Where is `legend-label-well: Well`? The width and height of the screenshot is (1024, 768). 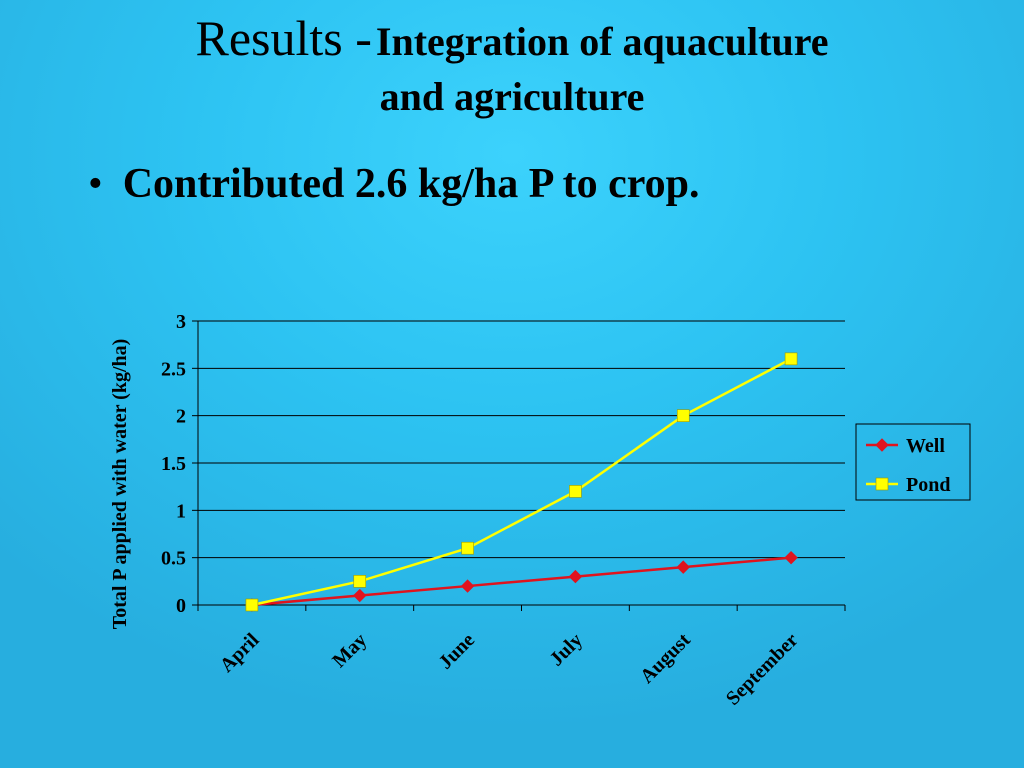
legend-label-well: Well is located at coordinates (925, 446).